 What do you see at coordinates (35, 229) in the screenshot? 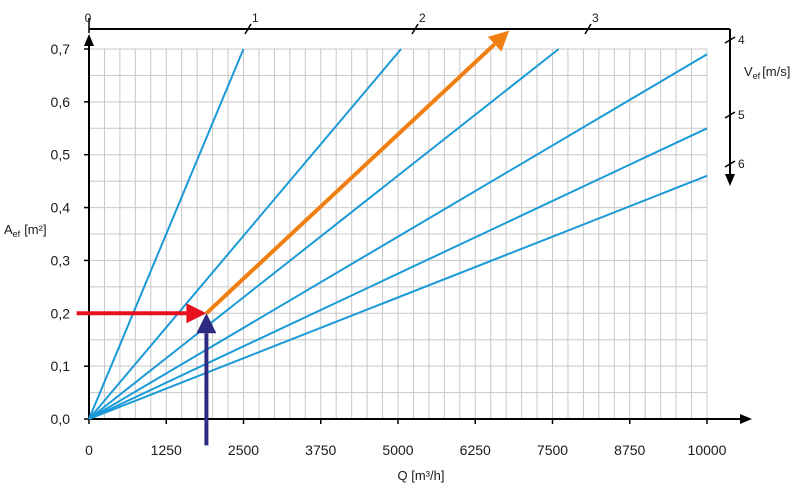
I see `y-axis-label-unit: [m²]` at bounding box center [35, 229].